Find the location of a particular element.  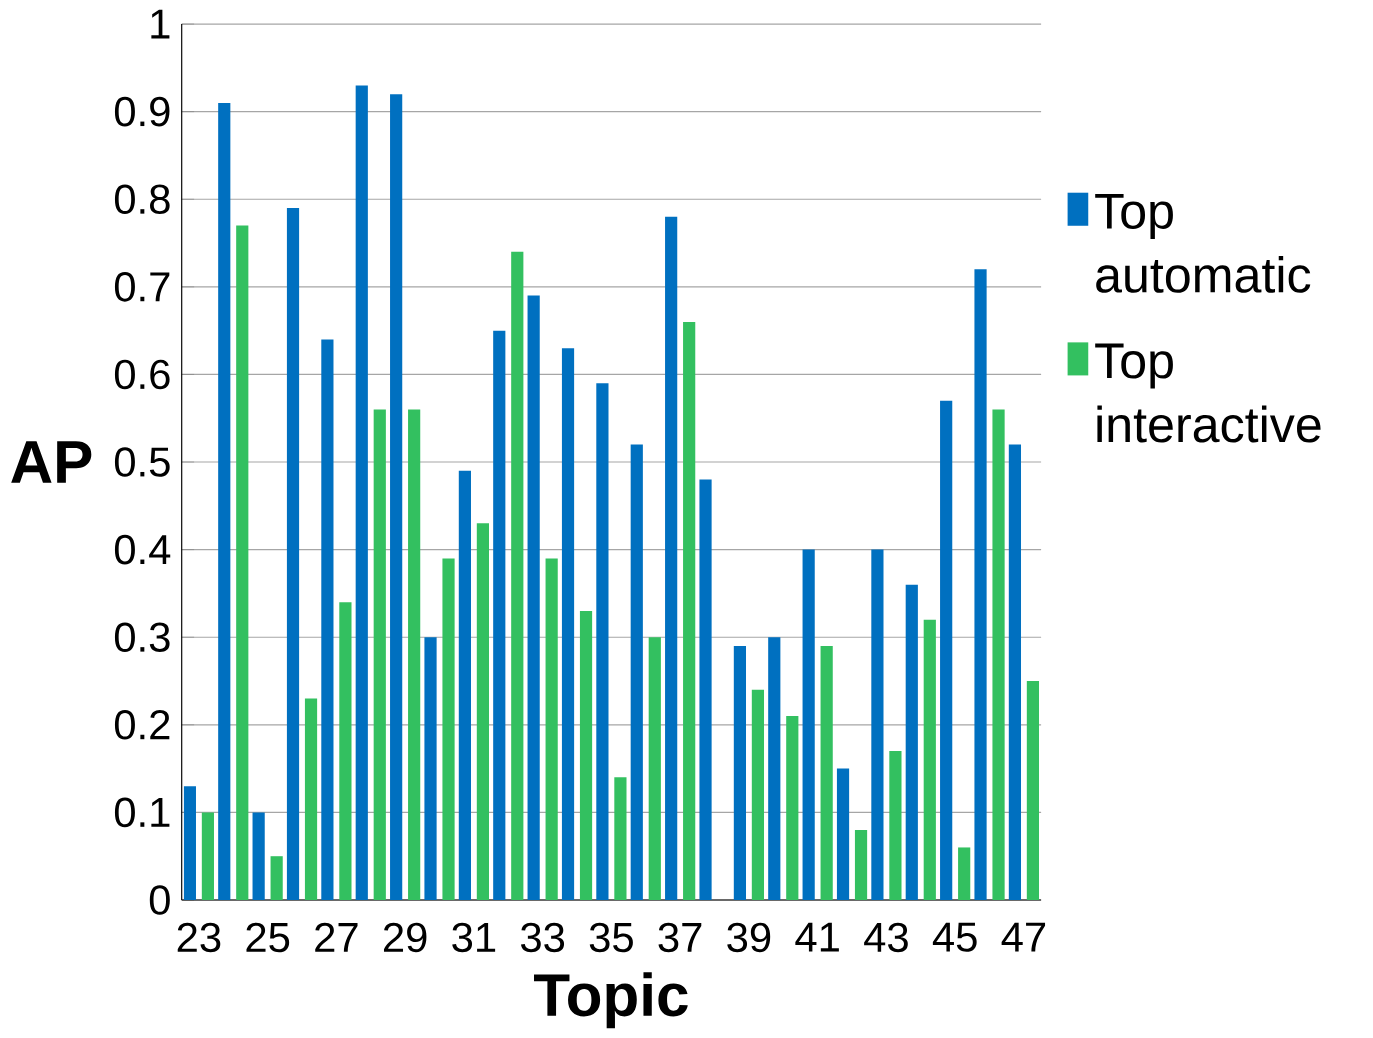

x-tick-label: 25 is located at coordinates (268, 937).